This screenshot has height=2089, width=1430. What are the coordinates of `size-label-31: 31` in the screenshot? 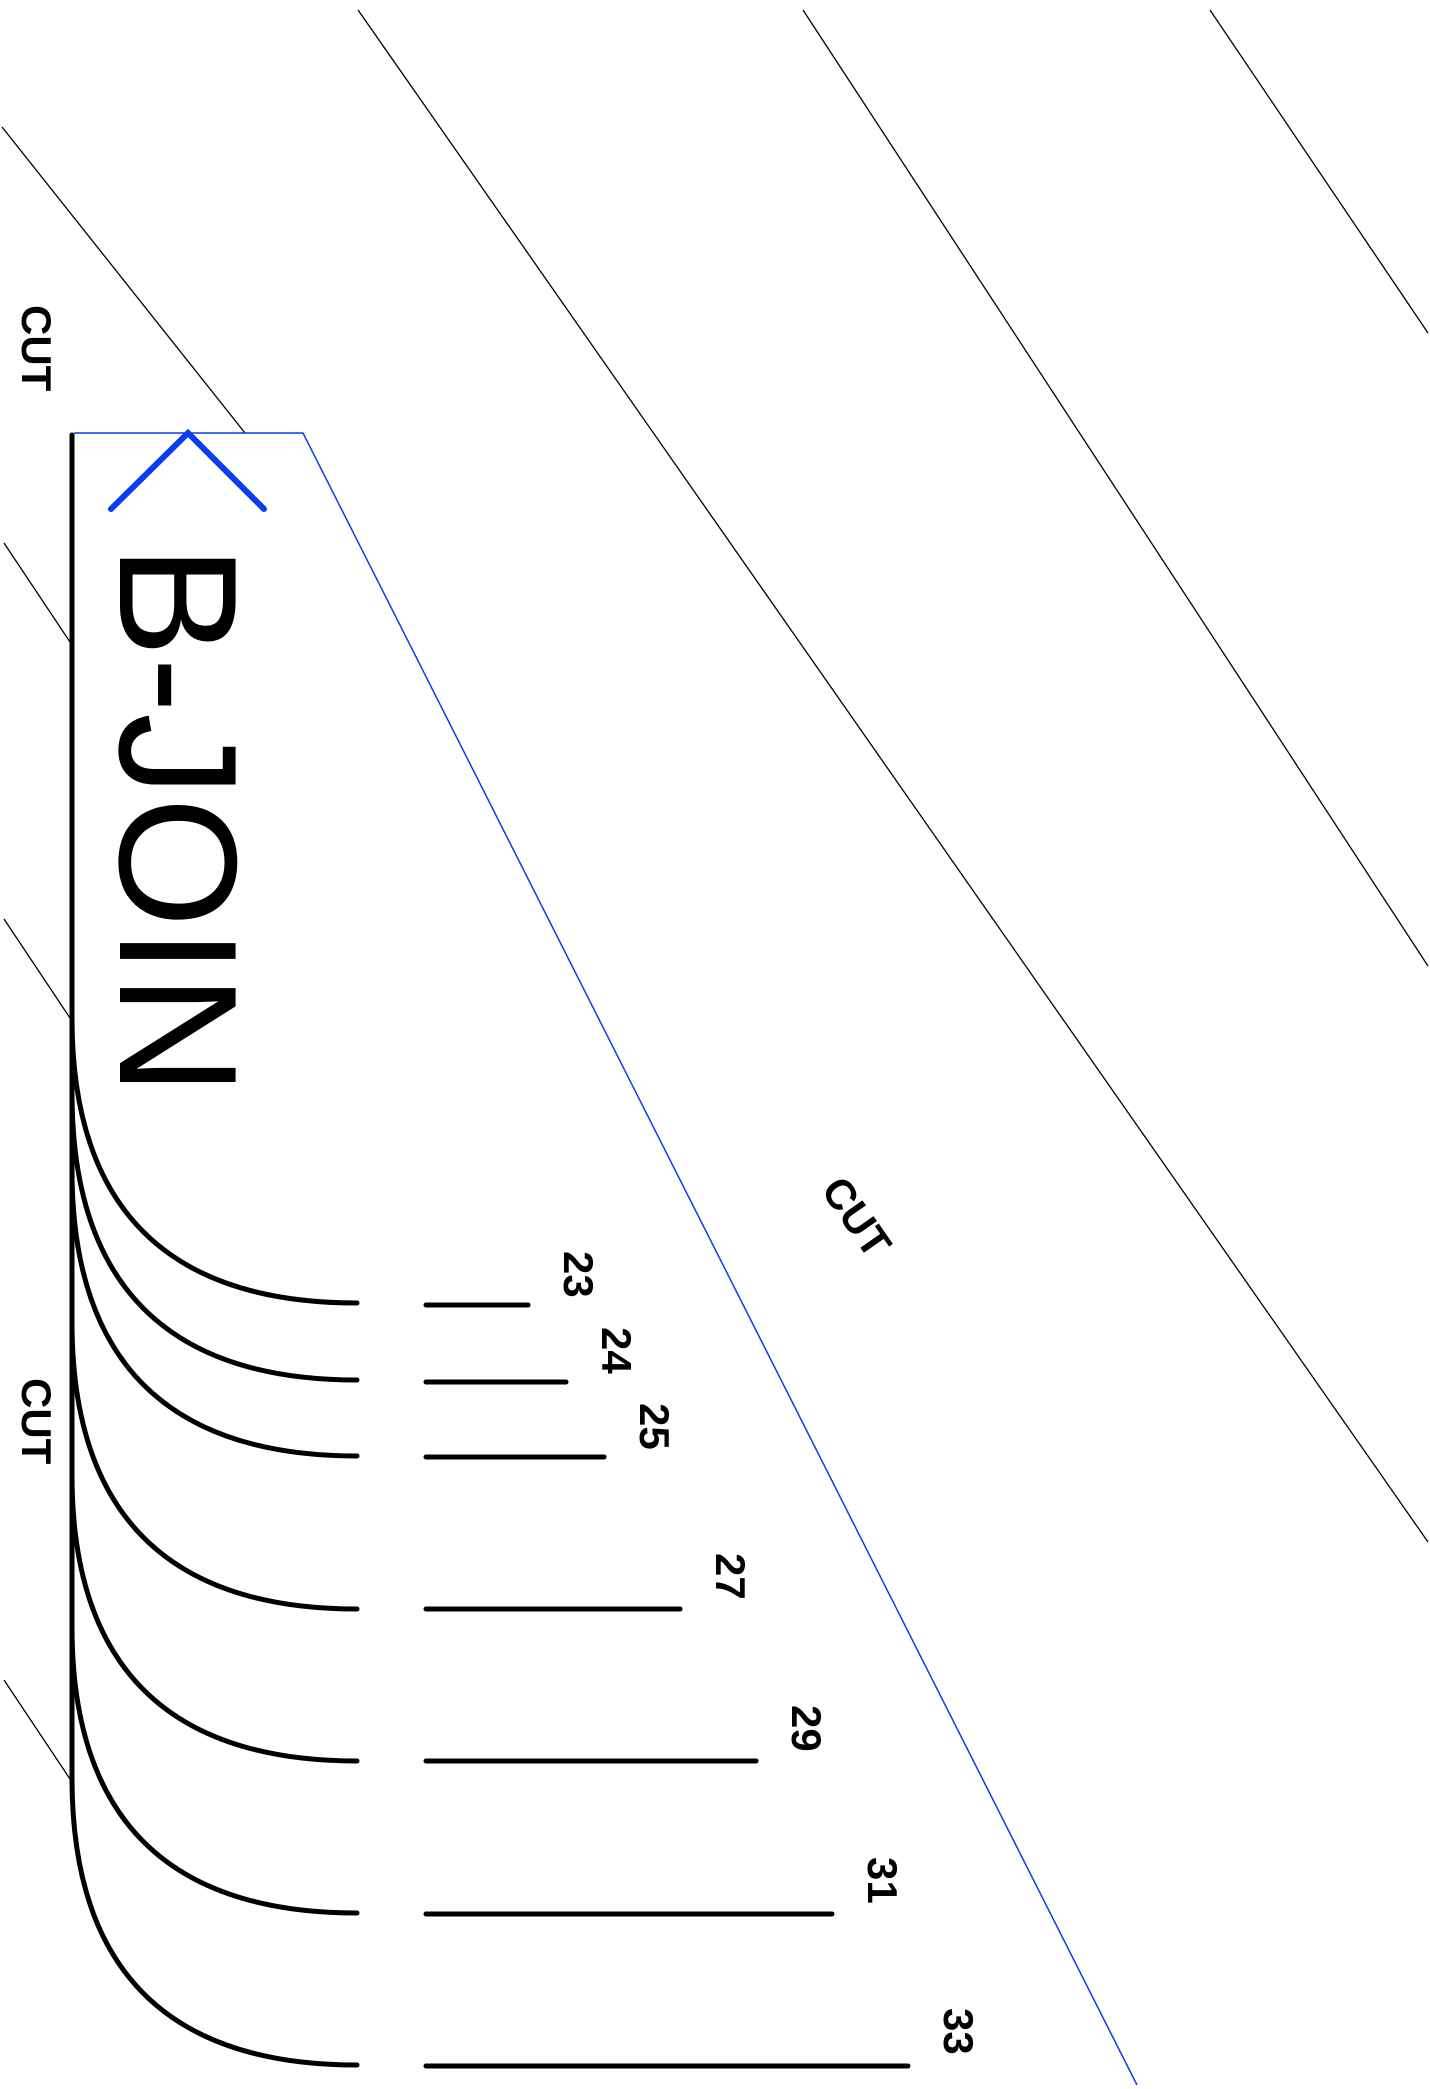 It's located at (882, 1880).